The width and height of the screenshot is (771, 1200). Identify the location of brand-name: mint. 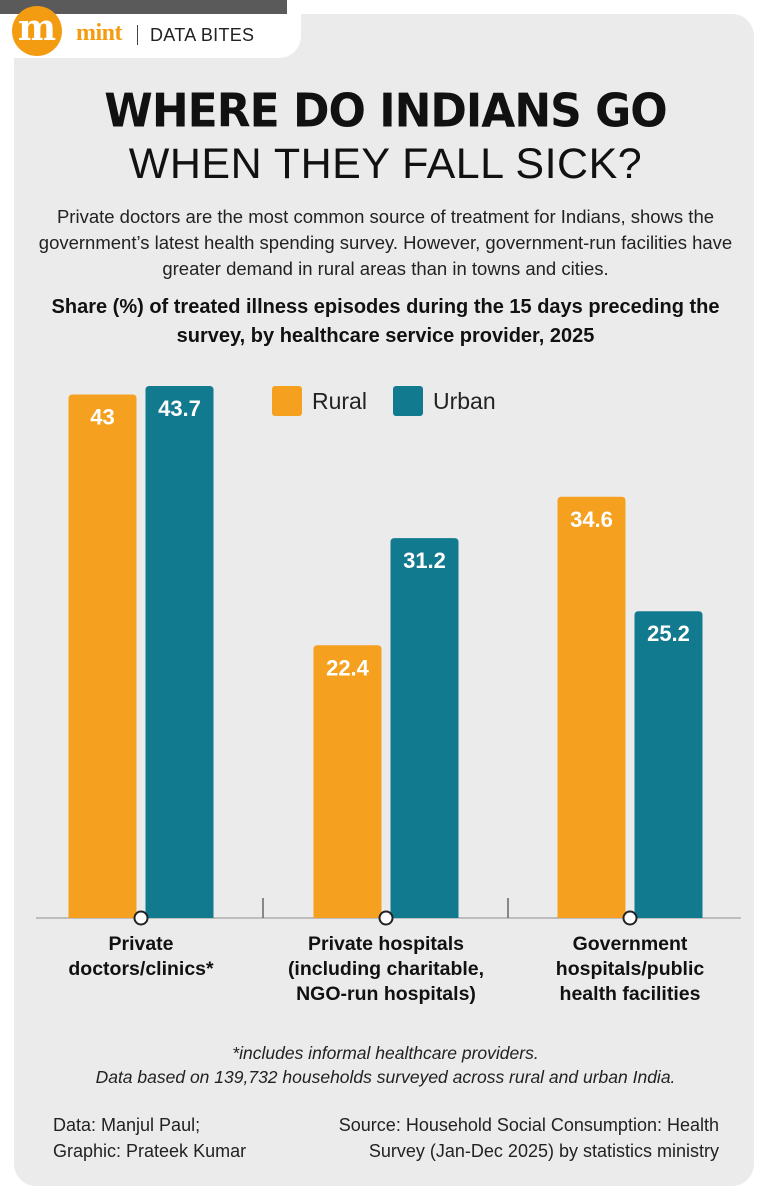
(99, 33).